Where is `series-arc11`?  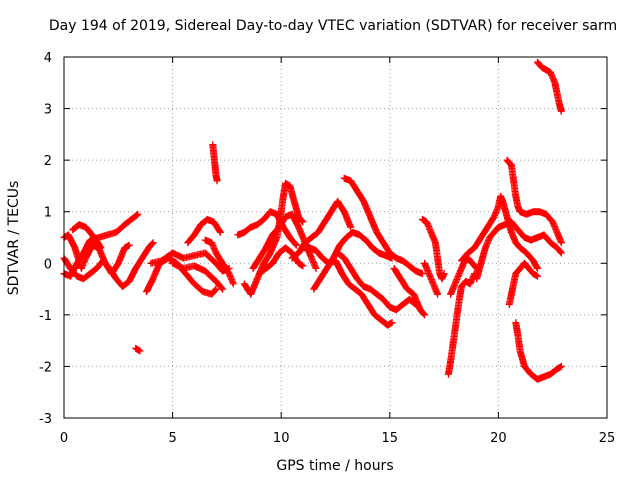
series-arc11 is located at coordinates (215, 163).